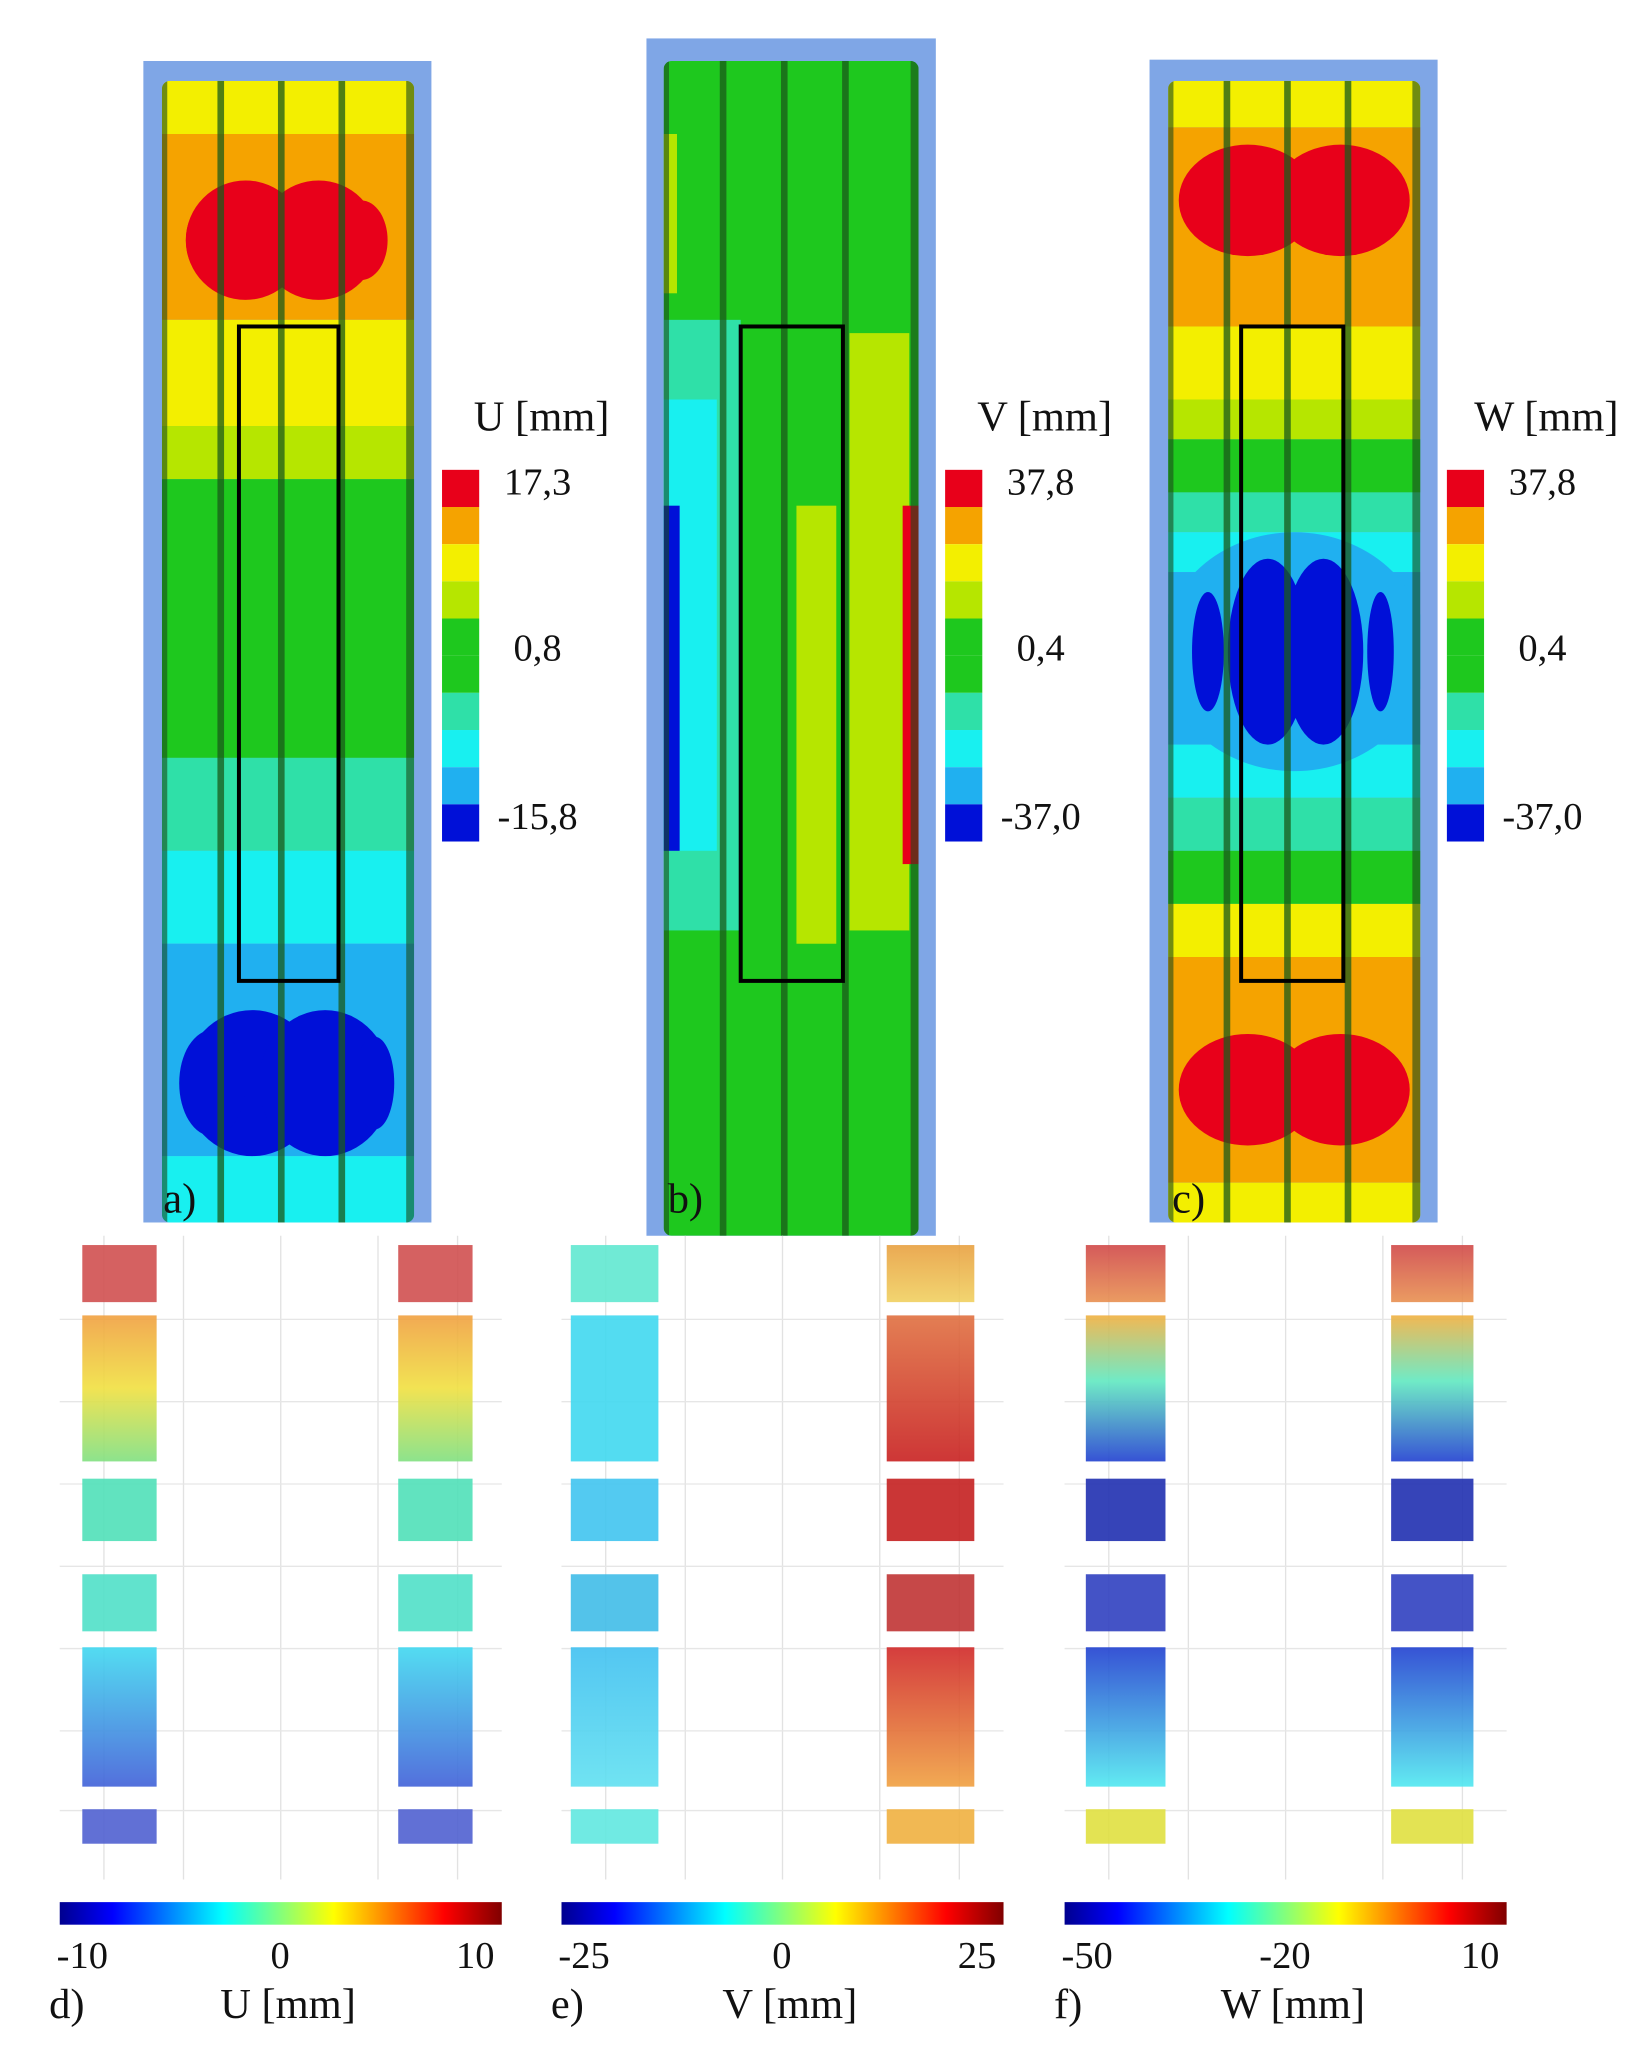 The image size is (1646, 2064). I want to click on region-box, so click(288, 653).